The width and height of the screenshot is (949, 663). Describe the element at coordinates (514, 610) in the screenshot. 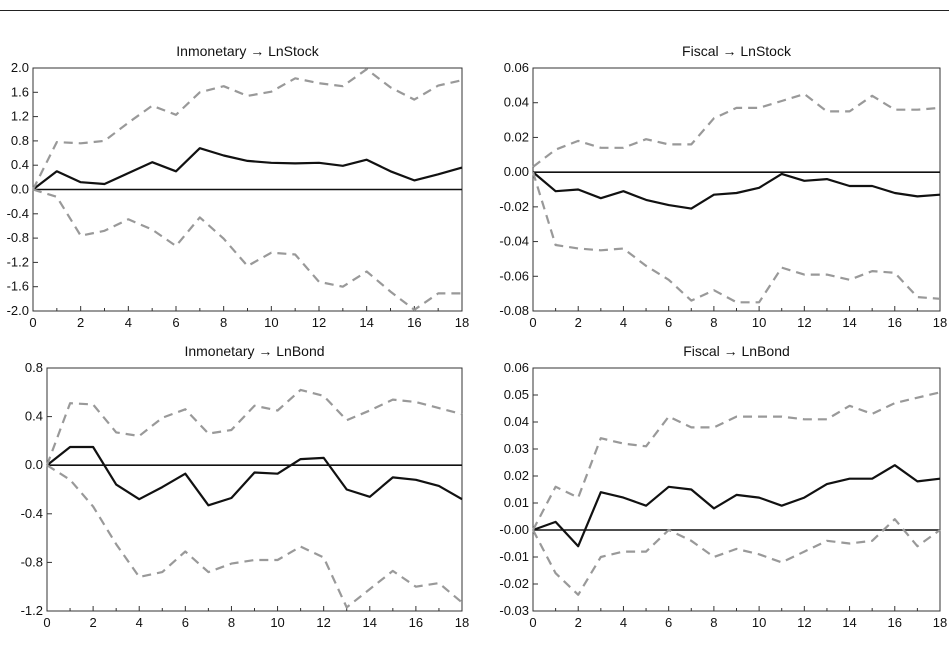

I see `y-tick-label: -0.03` at that location.